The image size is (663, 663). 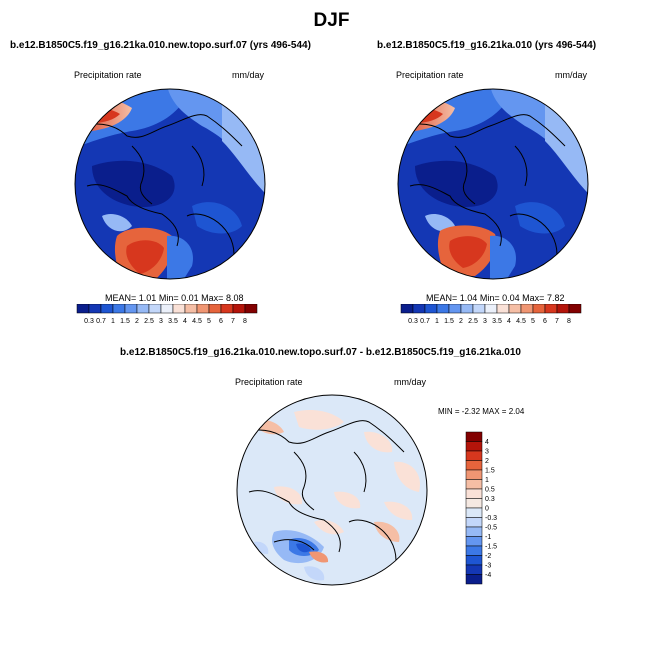 I want to click on colorbar1-tick-label: 4, so click(x=185, y=321).